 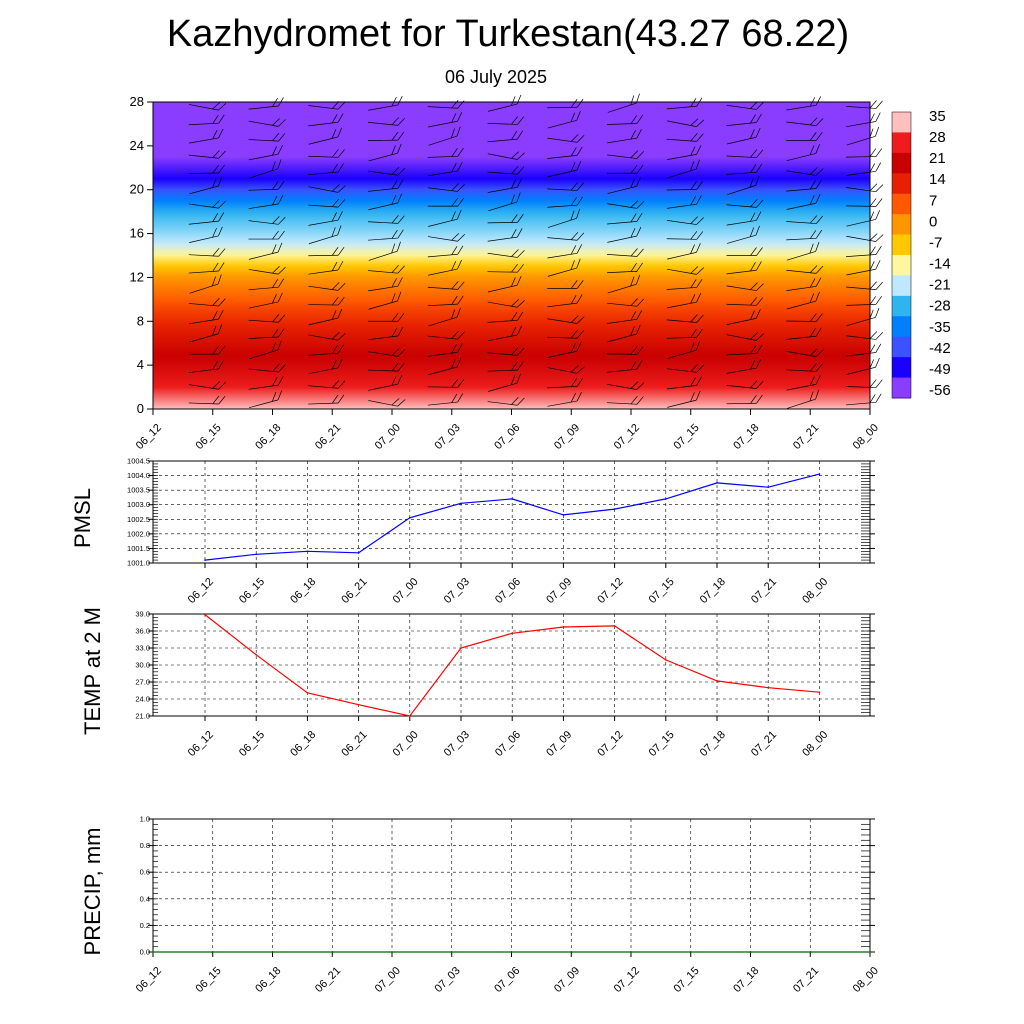 What do you see at coordinates (142, 716) in the screenshot?
I see `y-tick-label: 21.0` at bounding box center [142, 716].